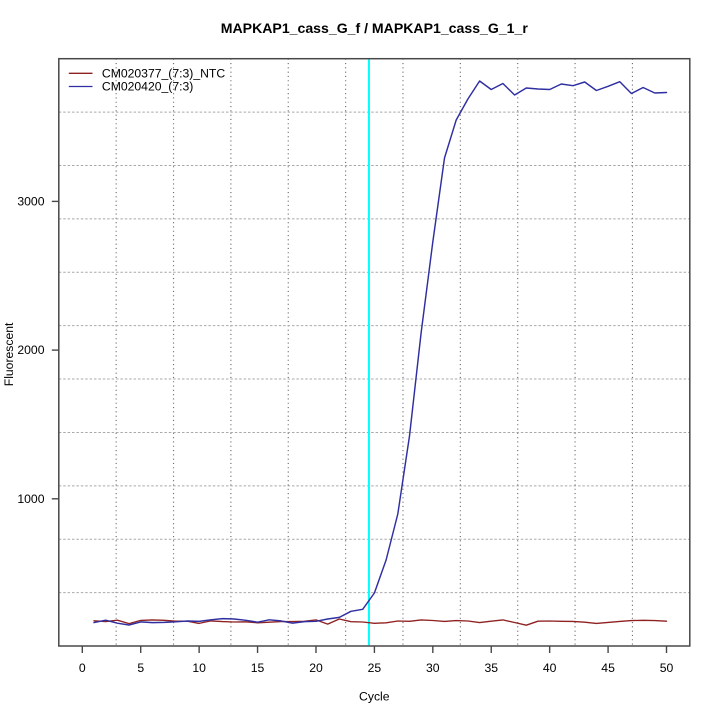  Describe the element at coordinates (316, 668) in the screenshot. I see `svg-text: 20` at that location.